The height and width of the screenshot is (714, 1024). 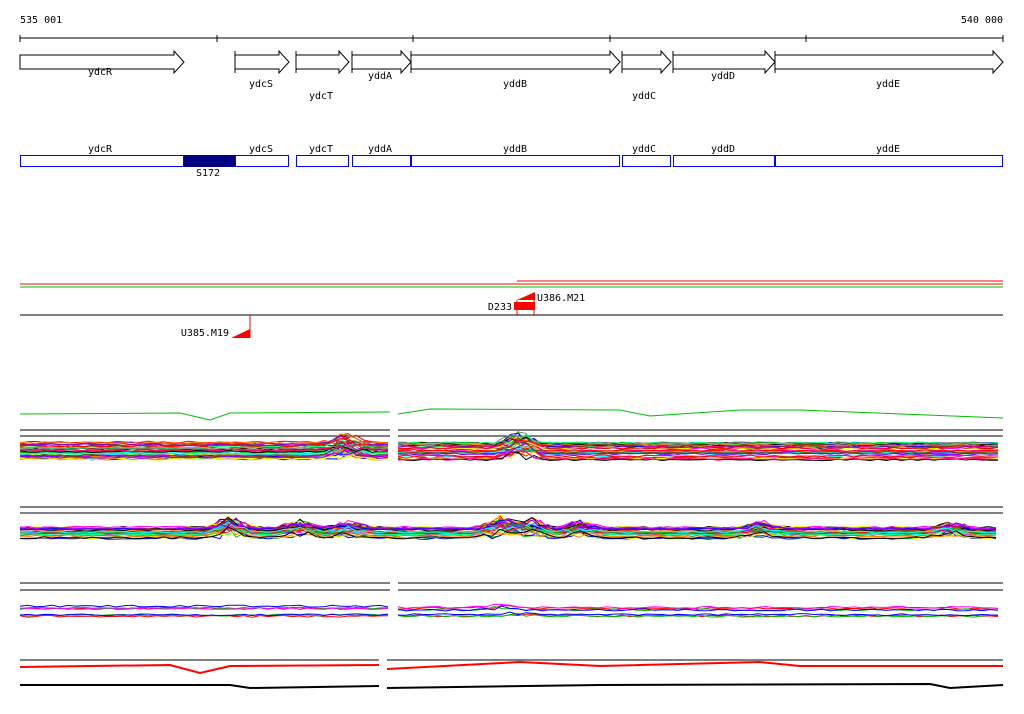 I want to click on gene-arrow-yddA: yddA, so click(x=381, y=65).